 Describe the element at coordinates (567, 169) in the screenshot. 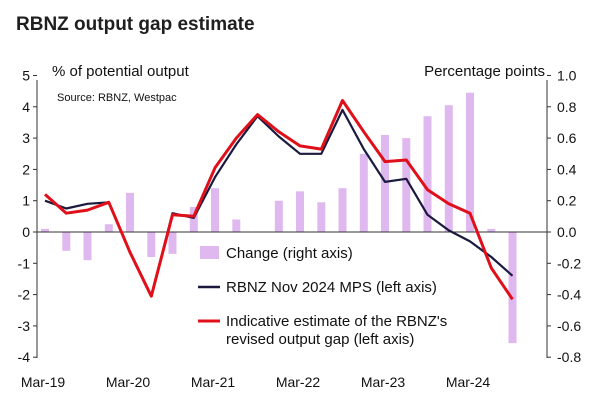

I see `right-tick-label: 0.4` at that location.